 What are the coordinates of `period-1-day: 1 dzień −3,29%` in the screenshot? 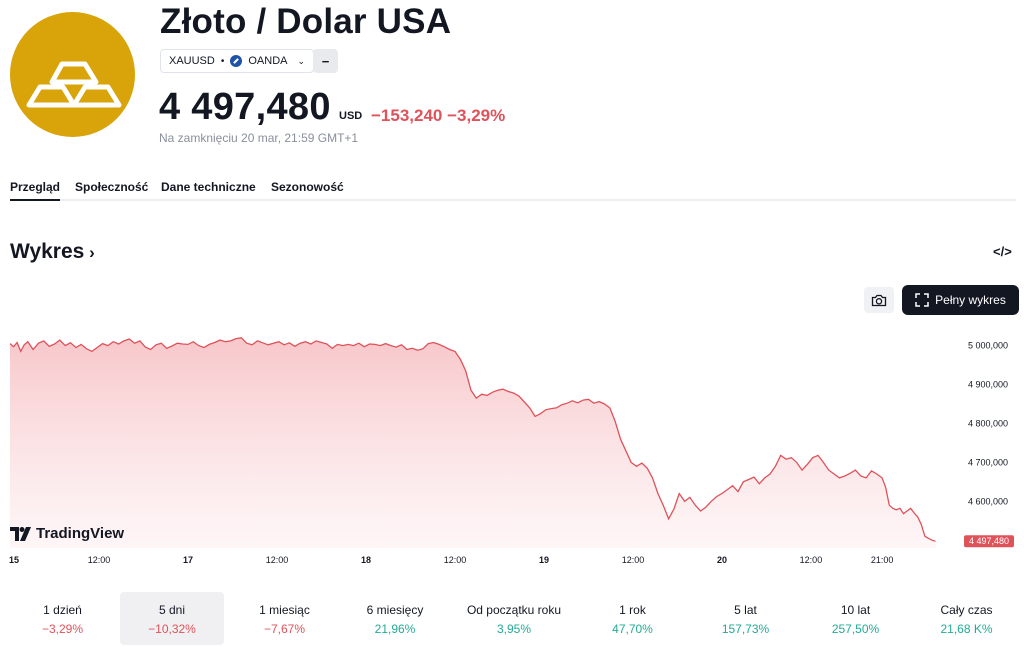 It's located at (62, 618).